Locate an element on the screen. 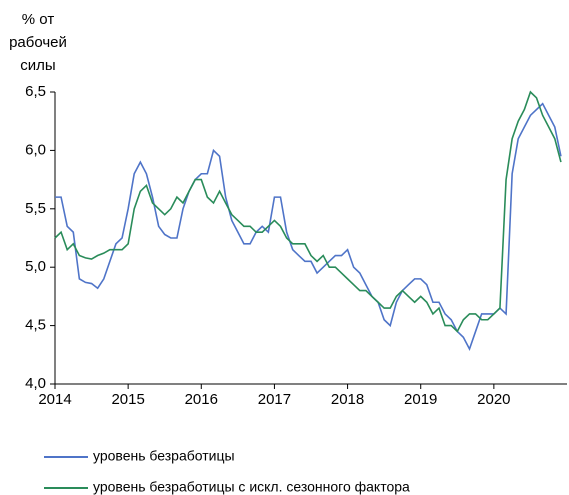 The width and height of the screenshot is (569, 495). y-tick-label: 6,5 is located at coordinates (35, 91).